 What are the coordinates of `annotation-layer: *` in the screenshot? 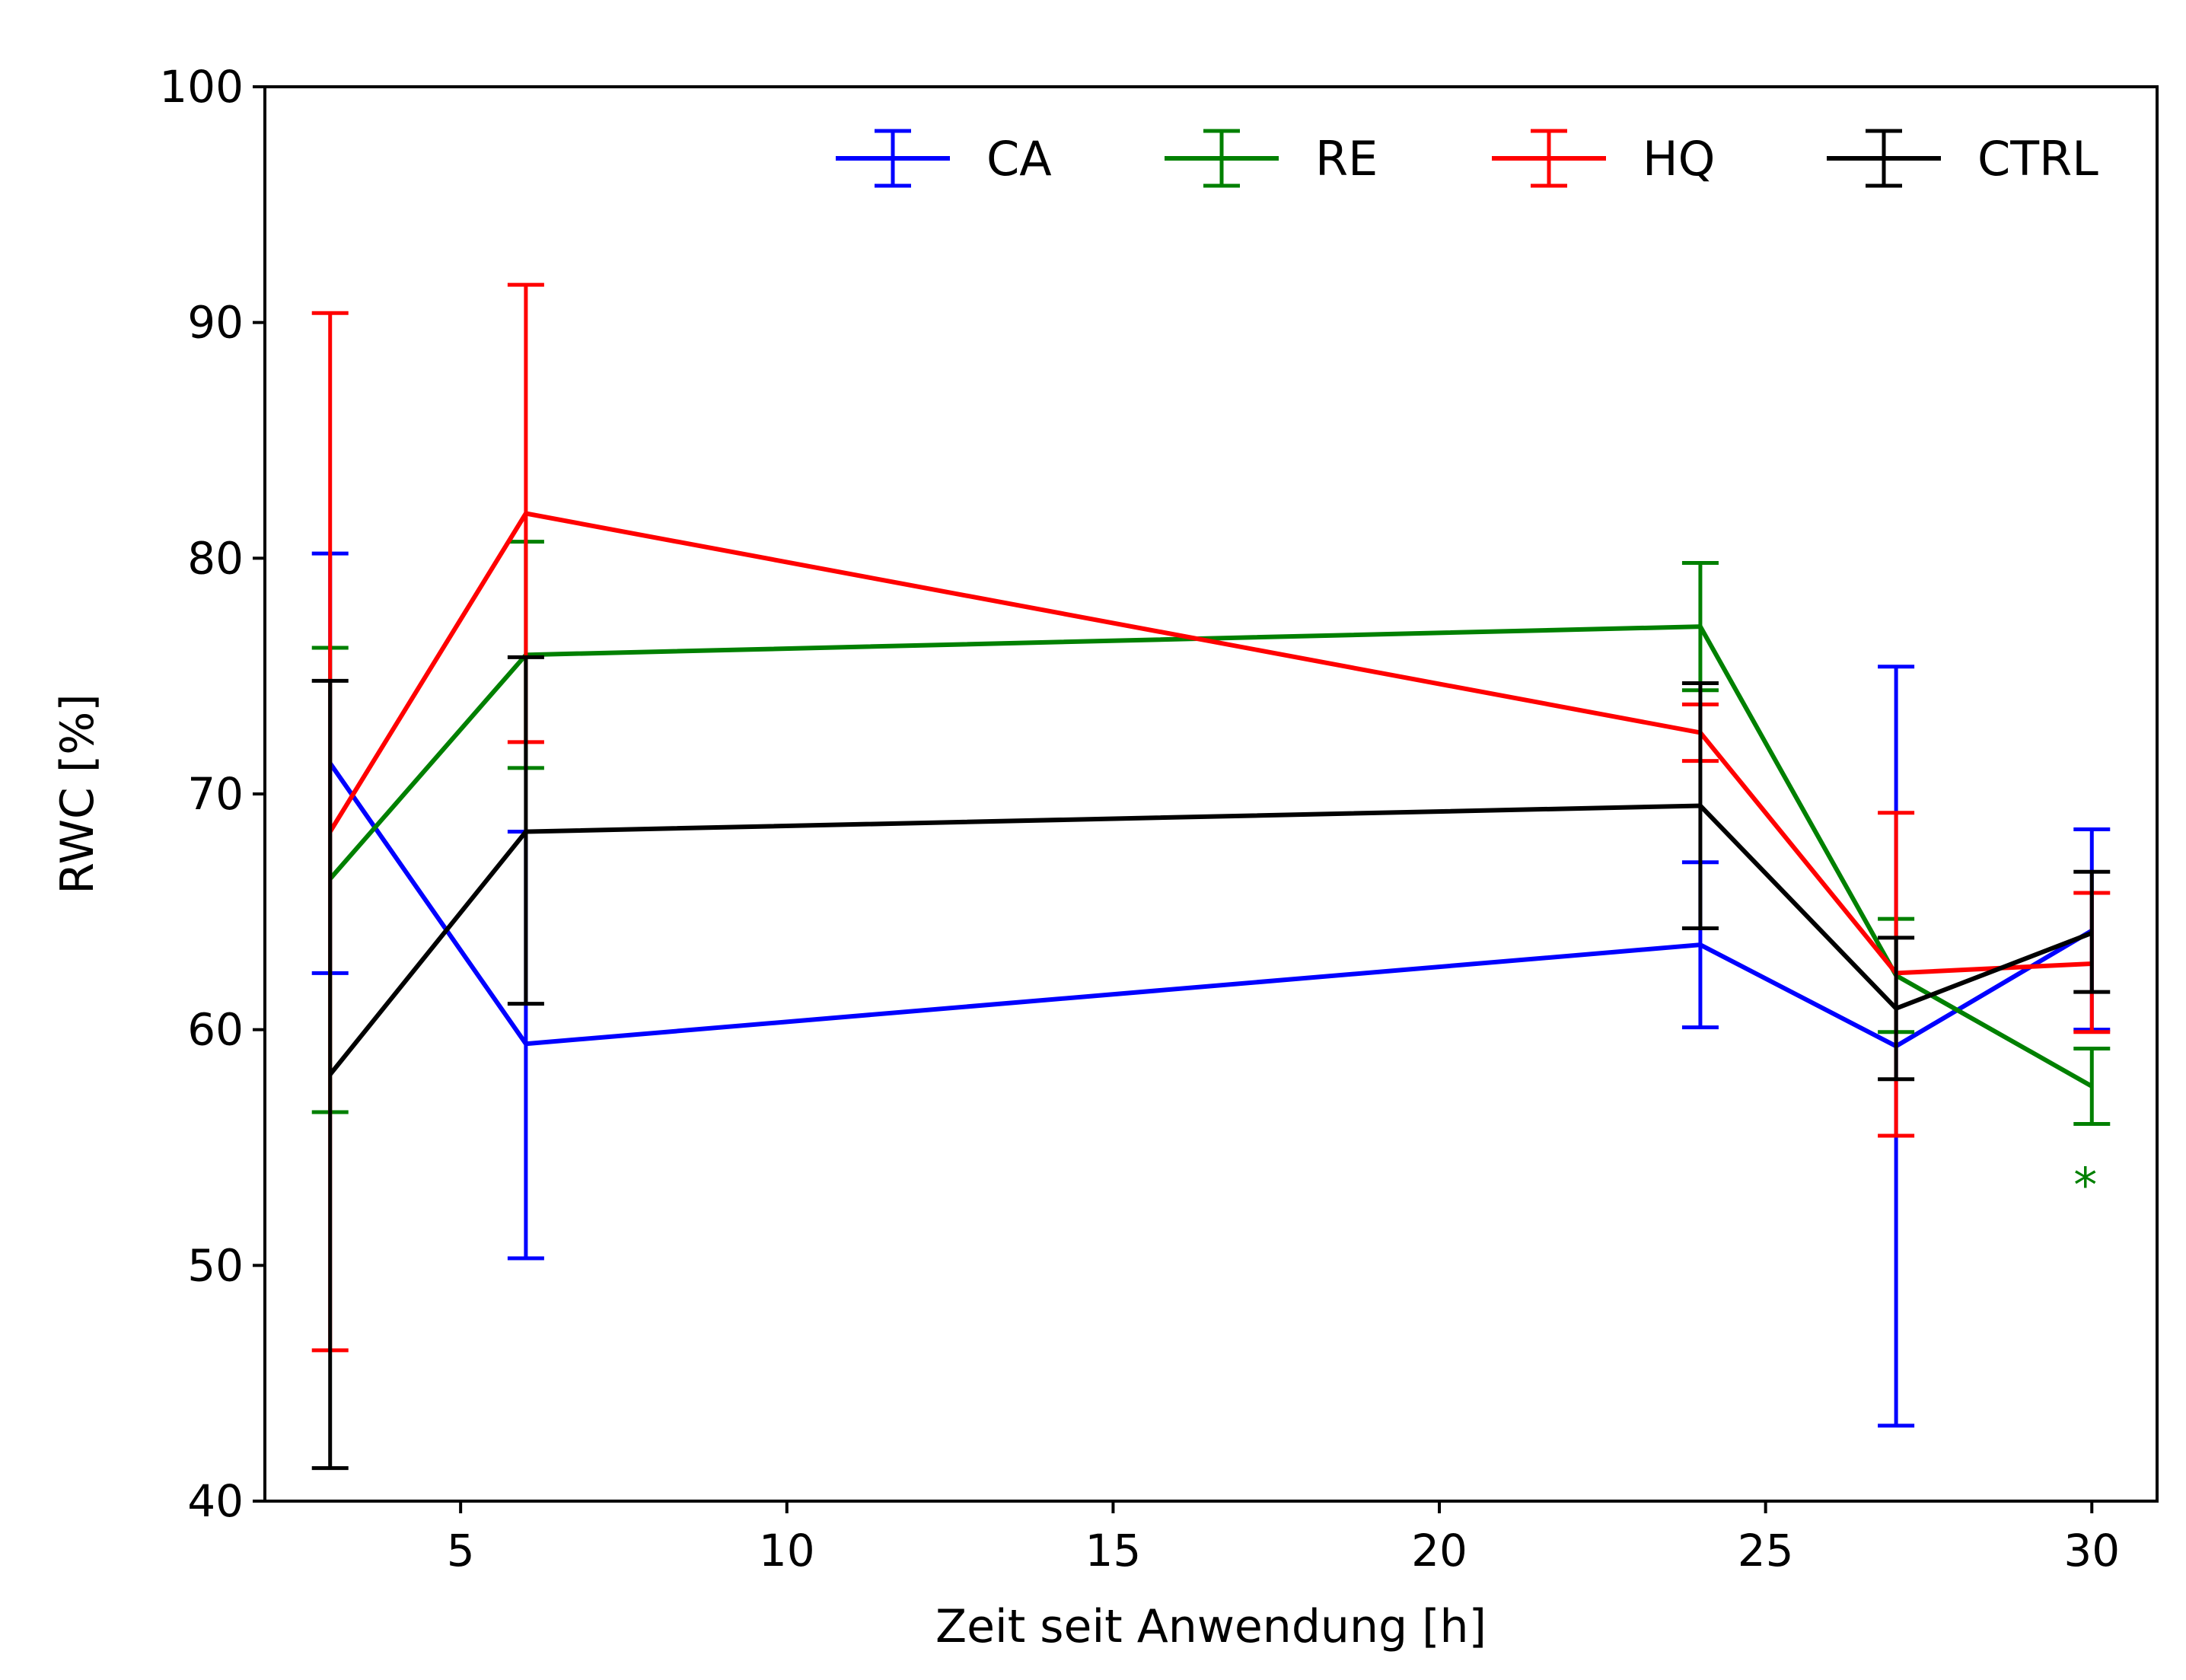 It's located at (2085, 1185).